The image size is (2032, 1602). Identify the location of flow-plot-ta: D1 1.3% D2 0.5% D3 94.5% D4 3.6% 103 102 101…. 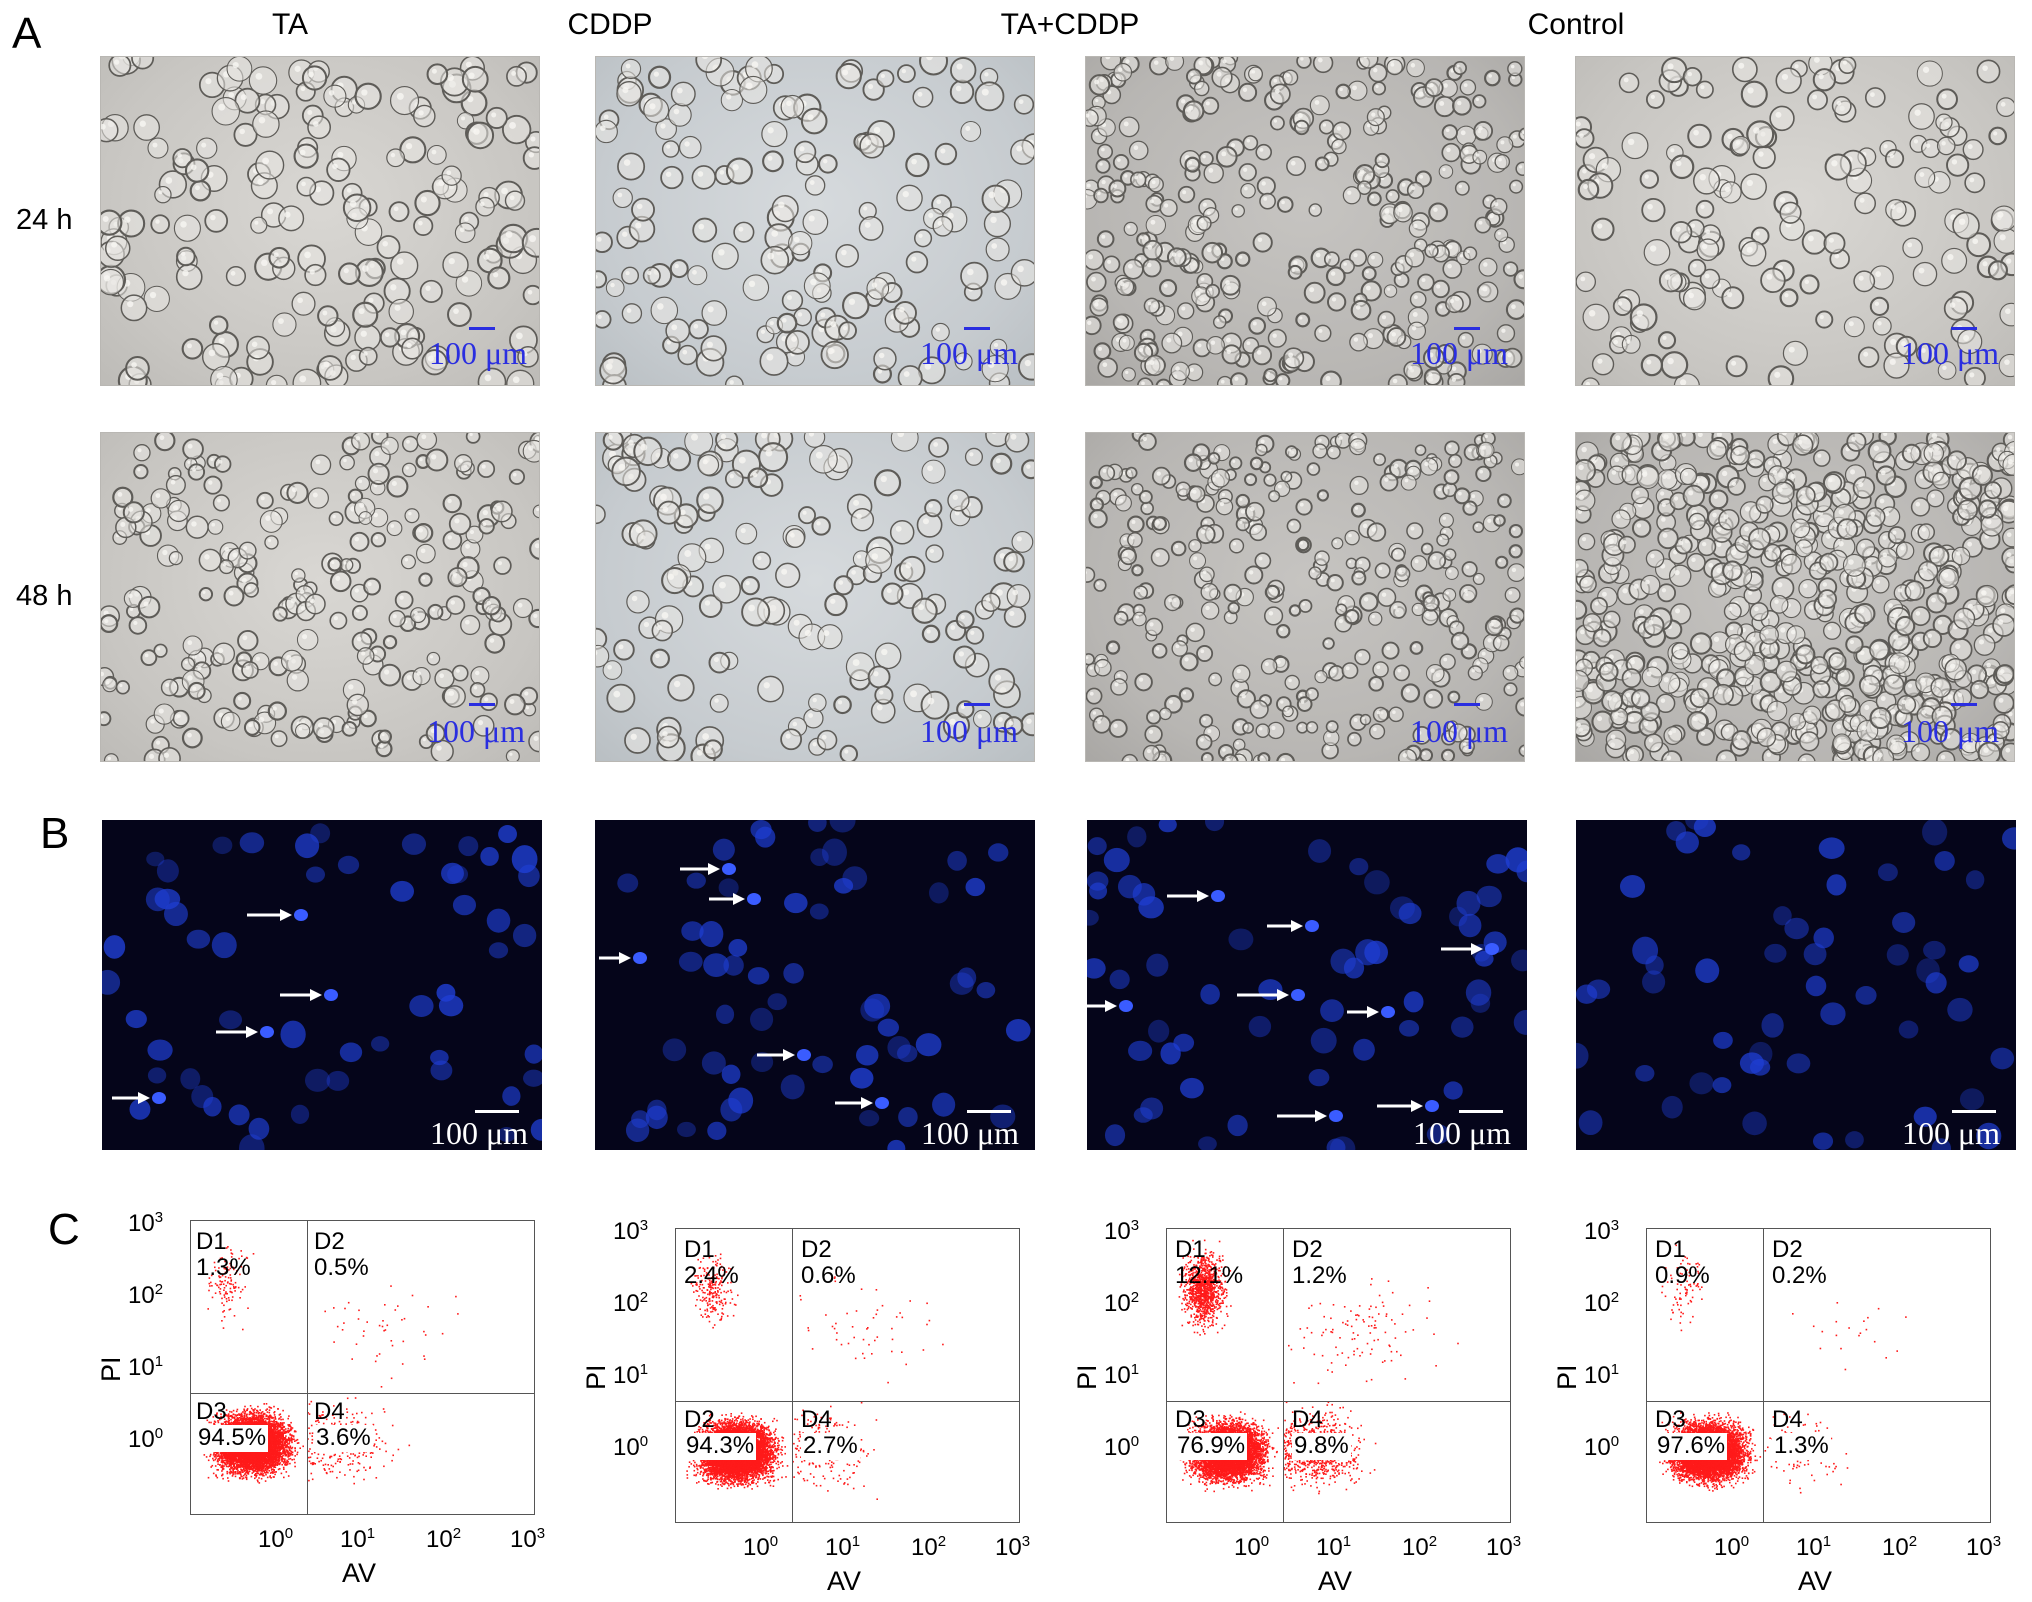
(317, 1405).